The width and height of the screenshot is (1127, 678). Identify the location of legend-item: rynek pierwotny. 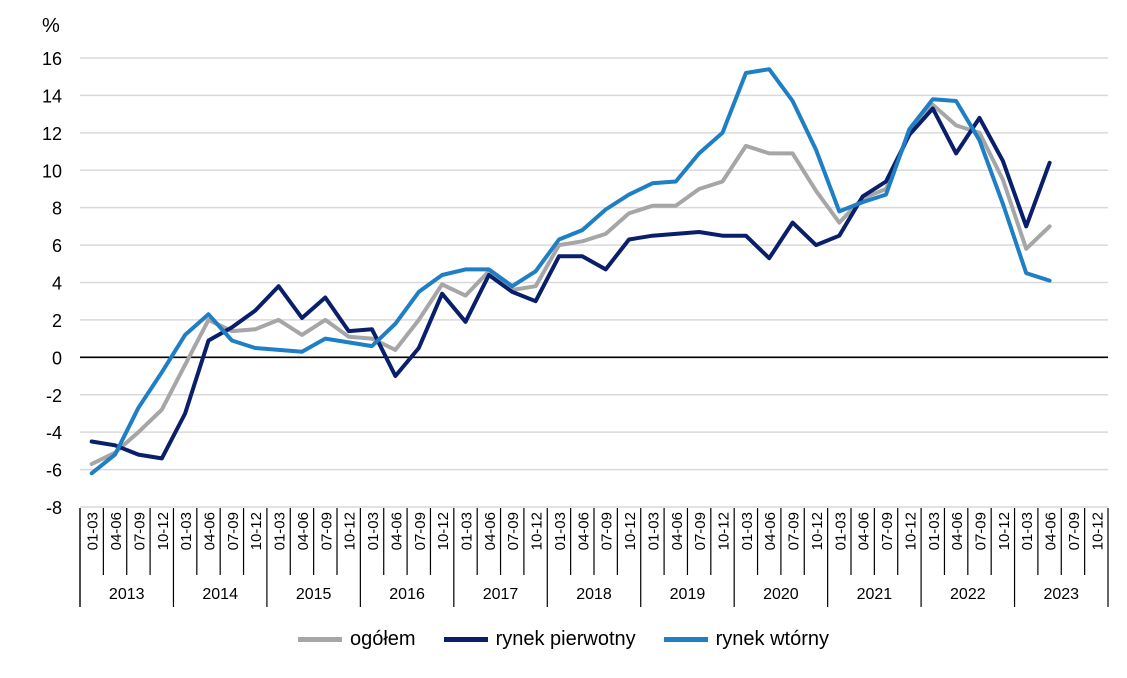
(539, 639).